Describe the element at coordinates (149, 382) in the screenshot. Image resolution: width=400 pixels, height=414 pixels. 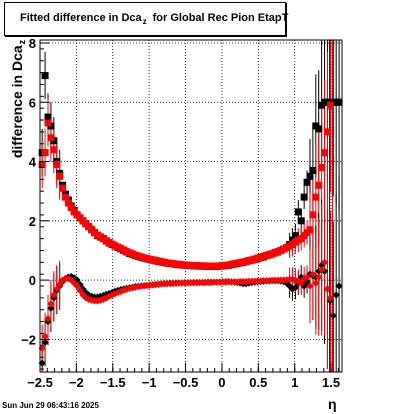
I see `x-tick-label: −1` at that location.